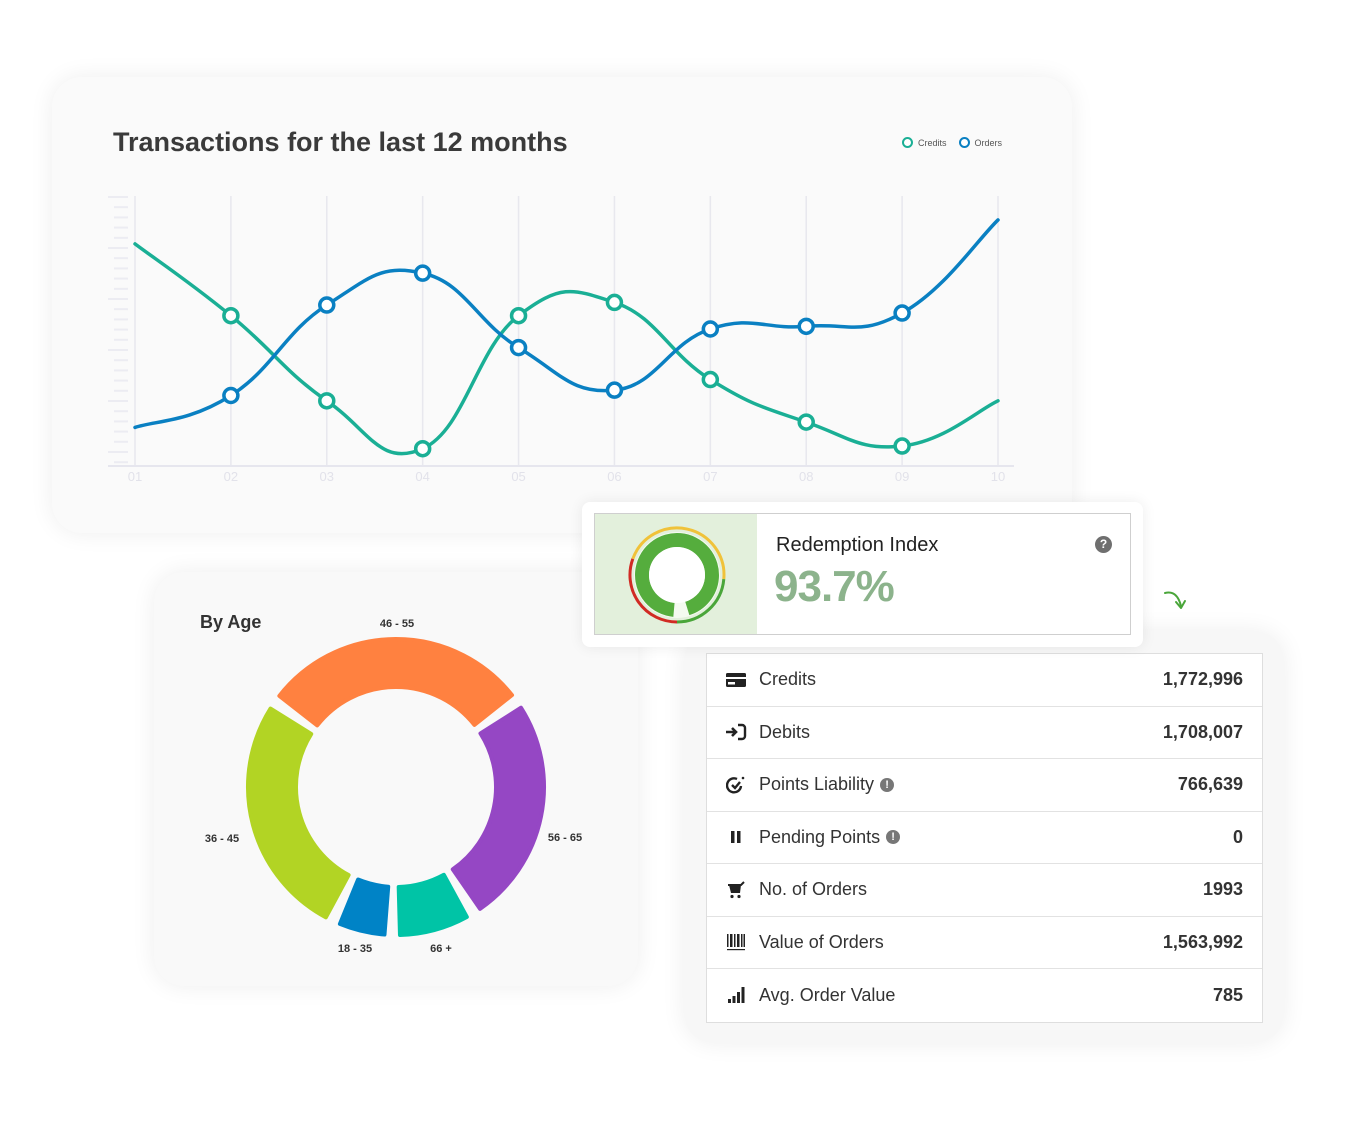  I want to click on x-tick-label: 01, so click(135, 476).